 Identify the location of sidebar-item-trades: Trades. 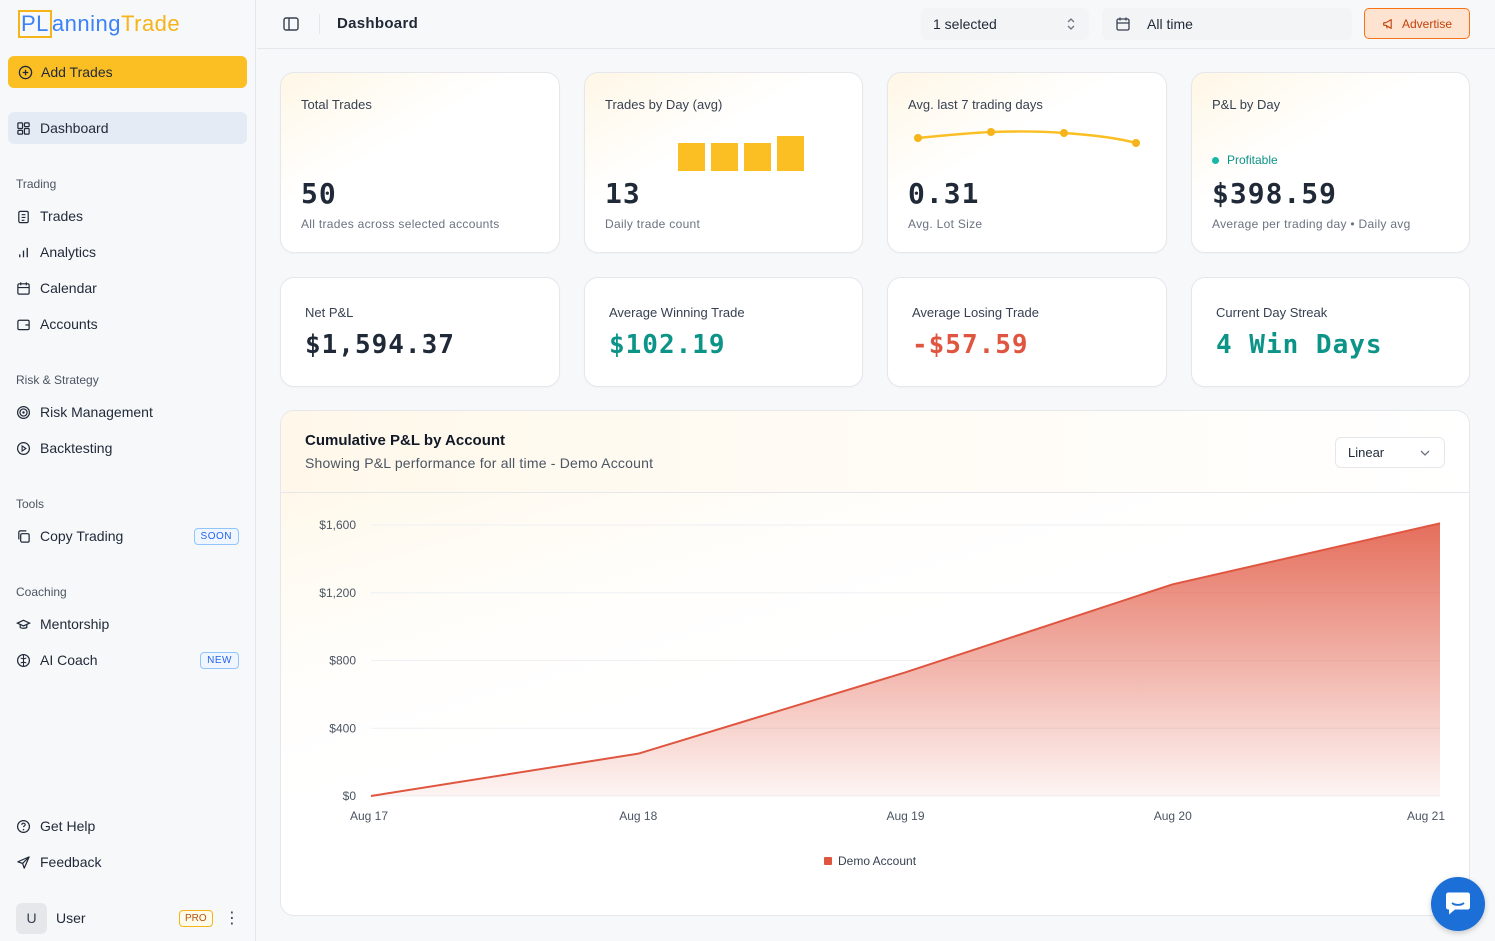
(127, 216).